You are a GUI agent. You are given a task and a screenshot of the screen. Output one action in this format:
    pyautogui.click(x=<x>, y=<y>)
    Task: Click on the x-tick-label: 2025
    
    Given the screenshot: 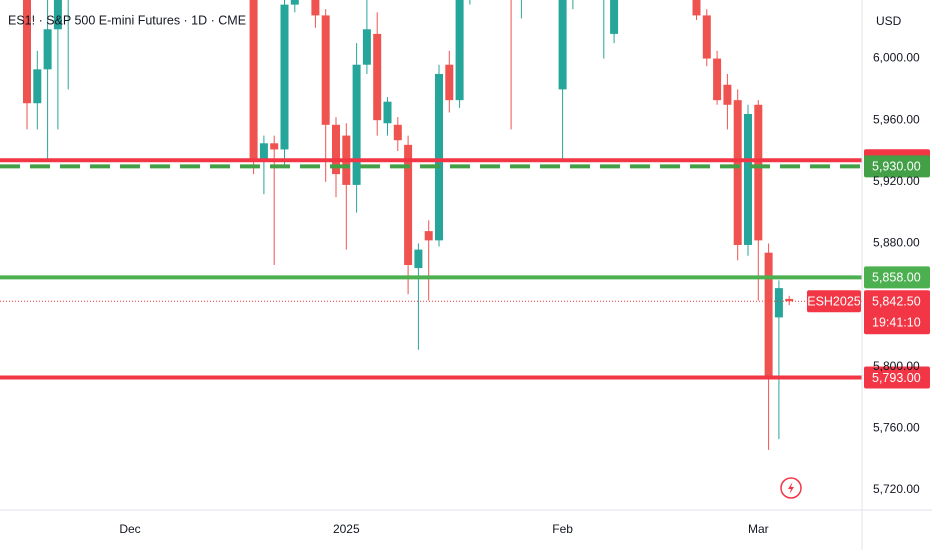 What is the action you would take?
    pyautogui.click(x=346, y=529)
    